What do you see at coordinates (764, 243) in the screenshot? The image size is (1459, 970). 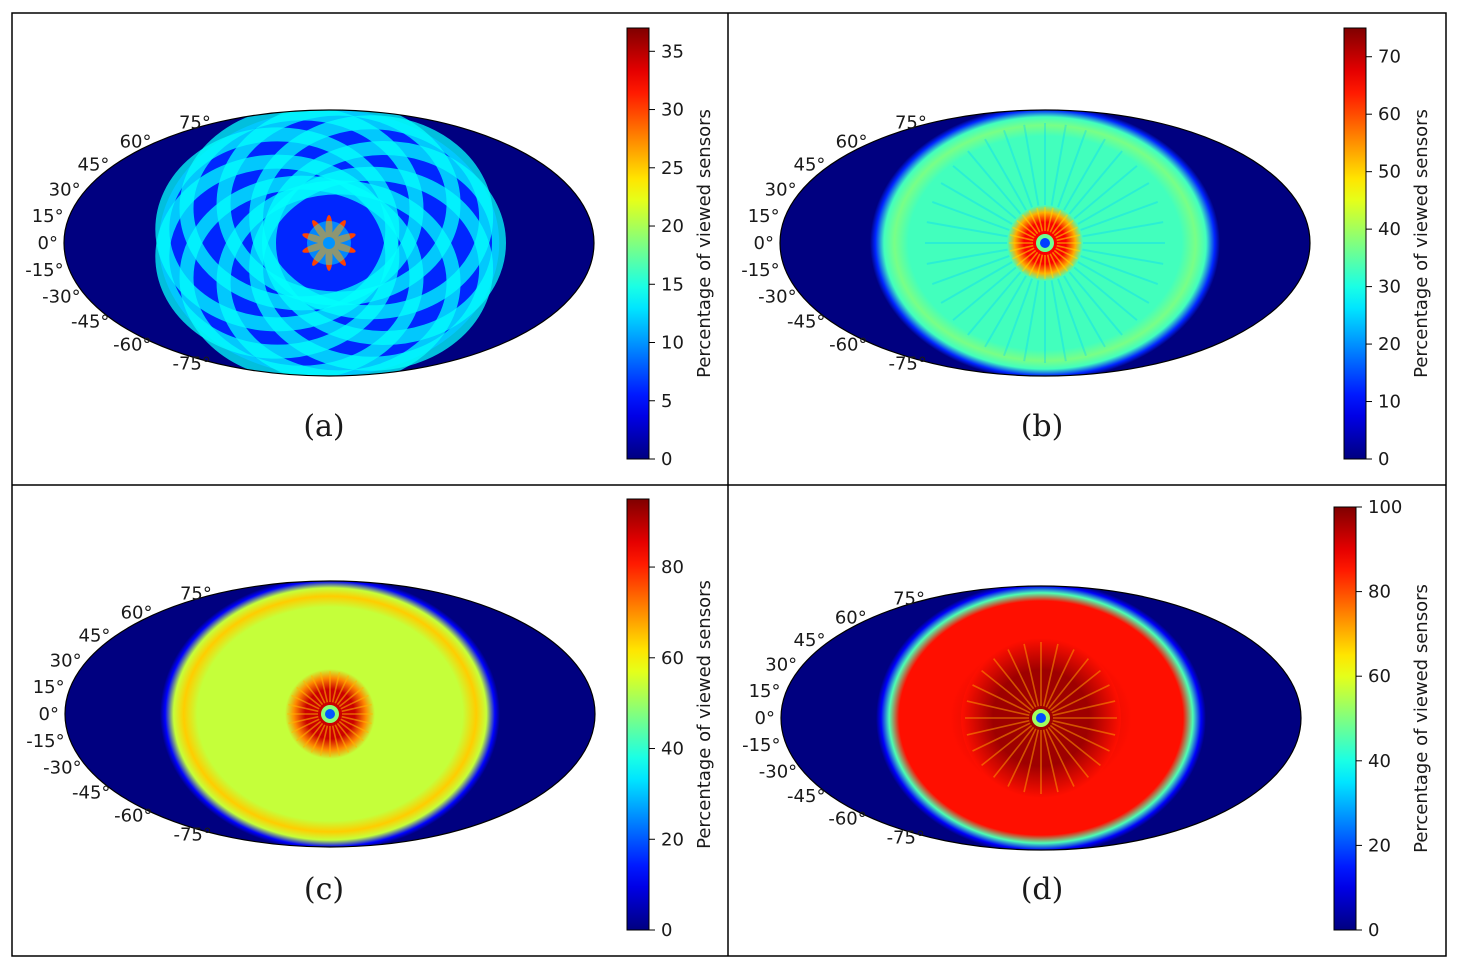 I see `latitude-label: 0°` at bounding box center [764, 243].